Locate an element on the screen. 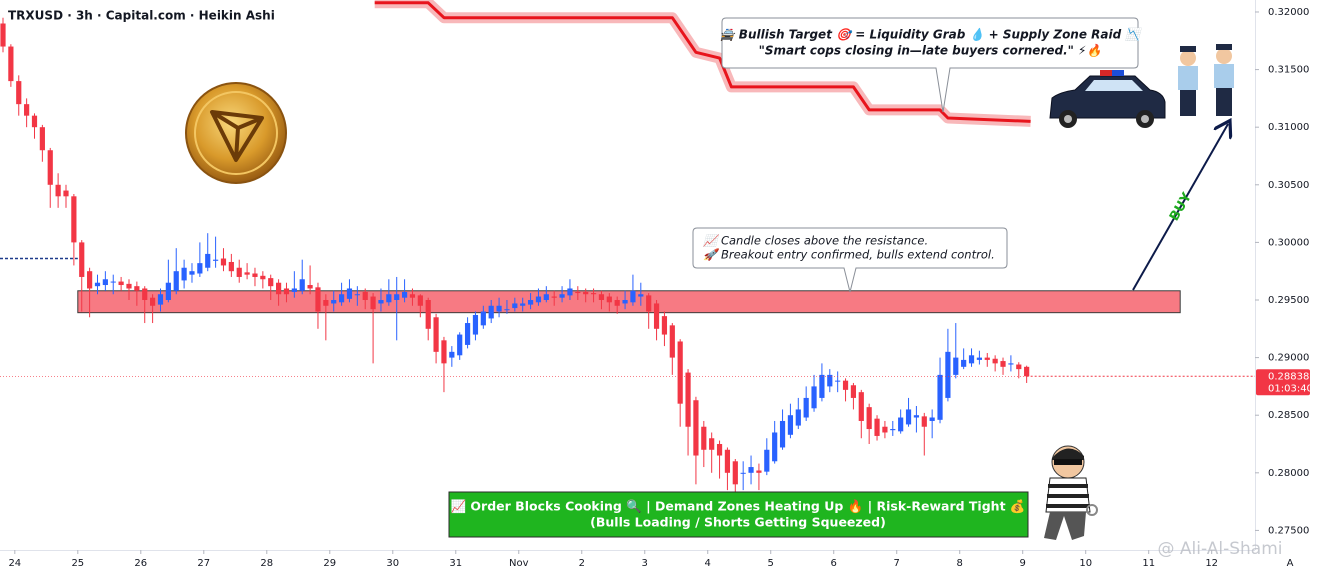 The height and width of the screenshot is (577, 1317). y-tick-label: 0.29000 is located at coordinates (1288, 358).